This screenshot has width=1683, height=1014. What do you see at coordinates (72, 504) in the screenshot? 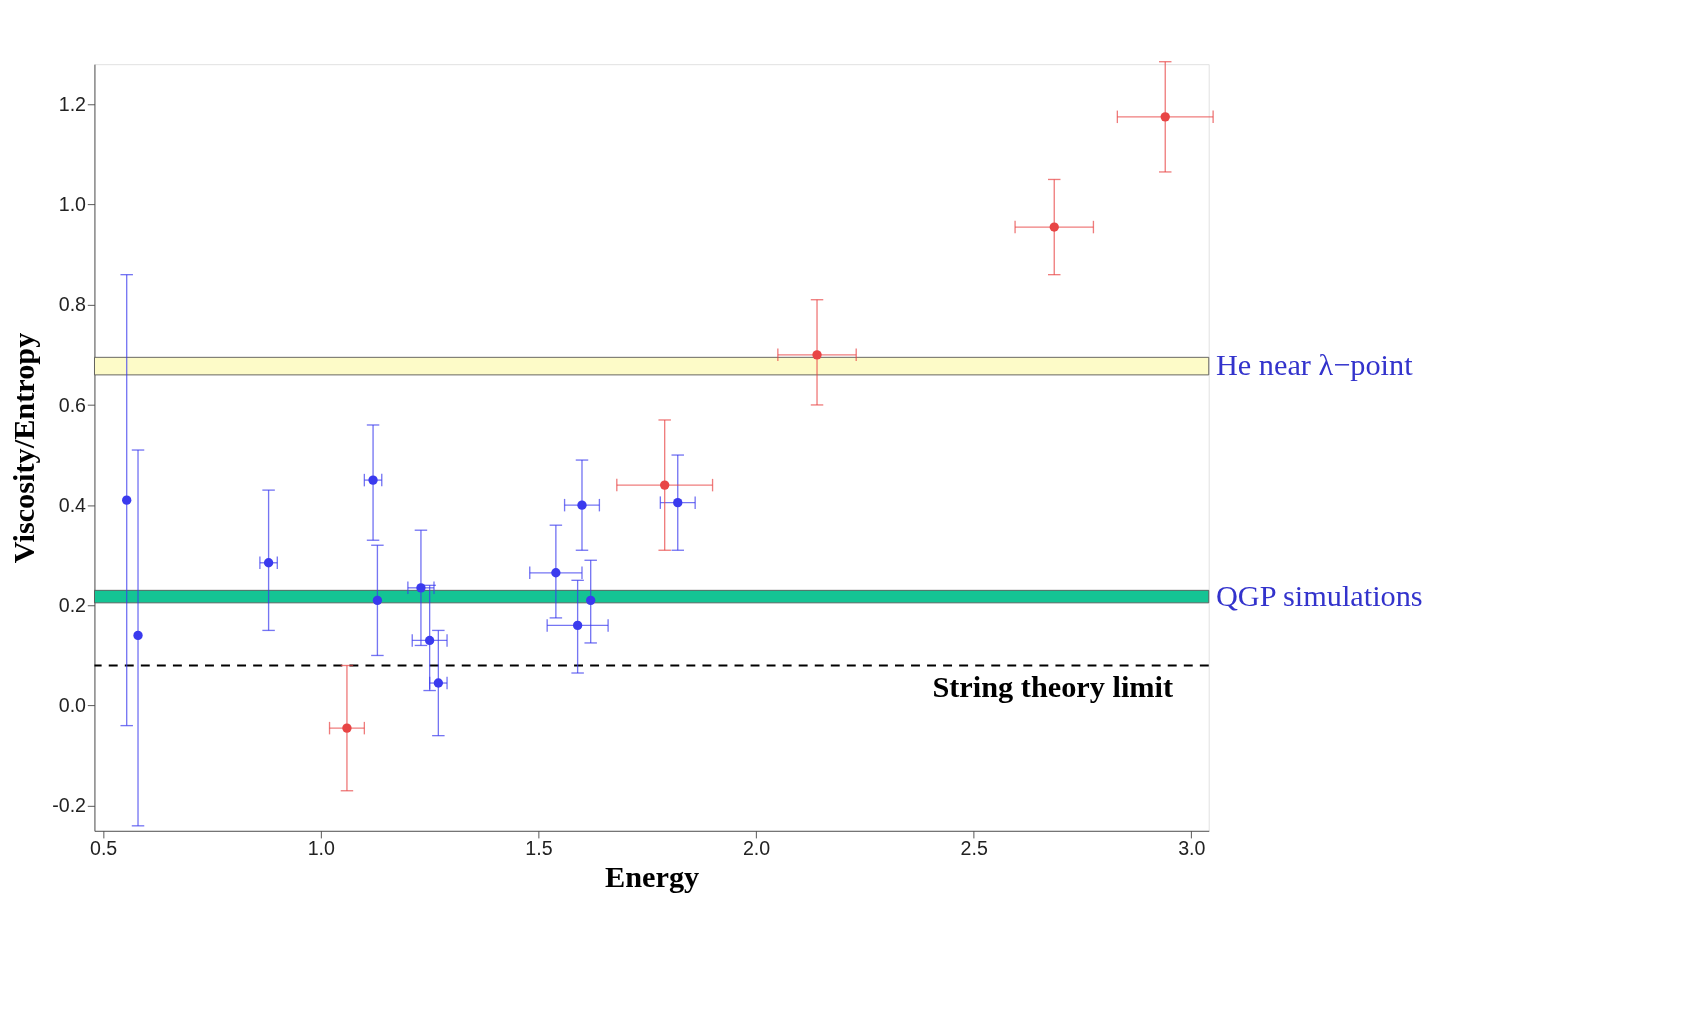
I see `y-tick-label: 0.4` at bounding box center [72, 504].